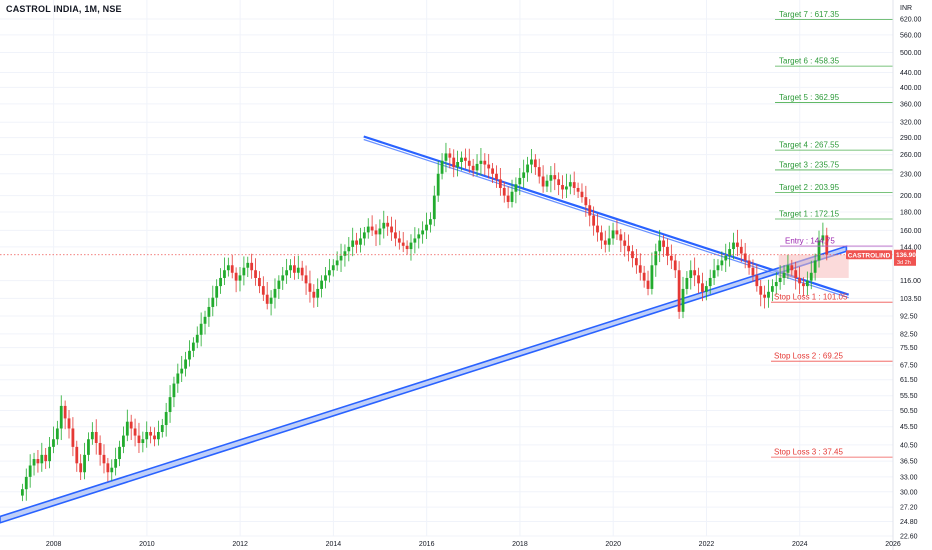  Describe the element at coordinates (909, 445) in the screenshot. I see `y-tick-label: 40.50` at that location.